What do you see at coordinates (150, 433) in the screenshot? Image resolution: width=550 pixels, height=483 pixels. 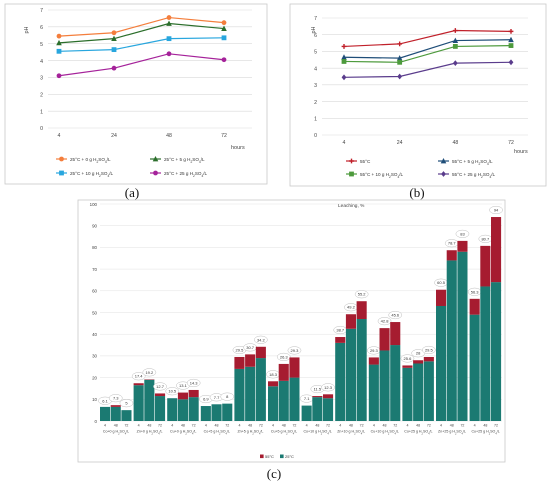 I see `x-group-label: Zn+0 g H2SO4/L` at bounding box center [150, 433].